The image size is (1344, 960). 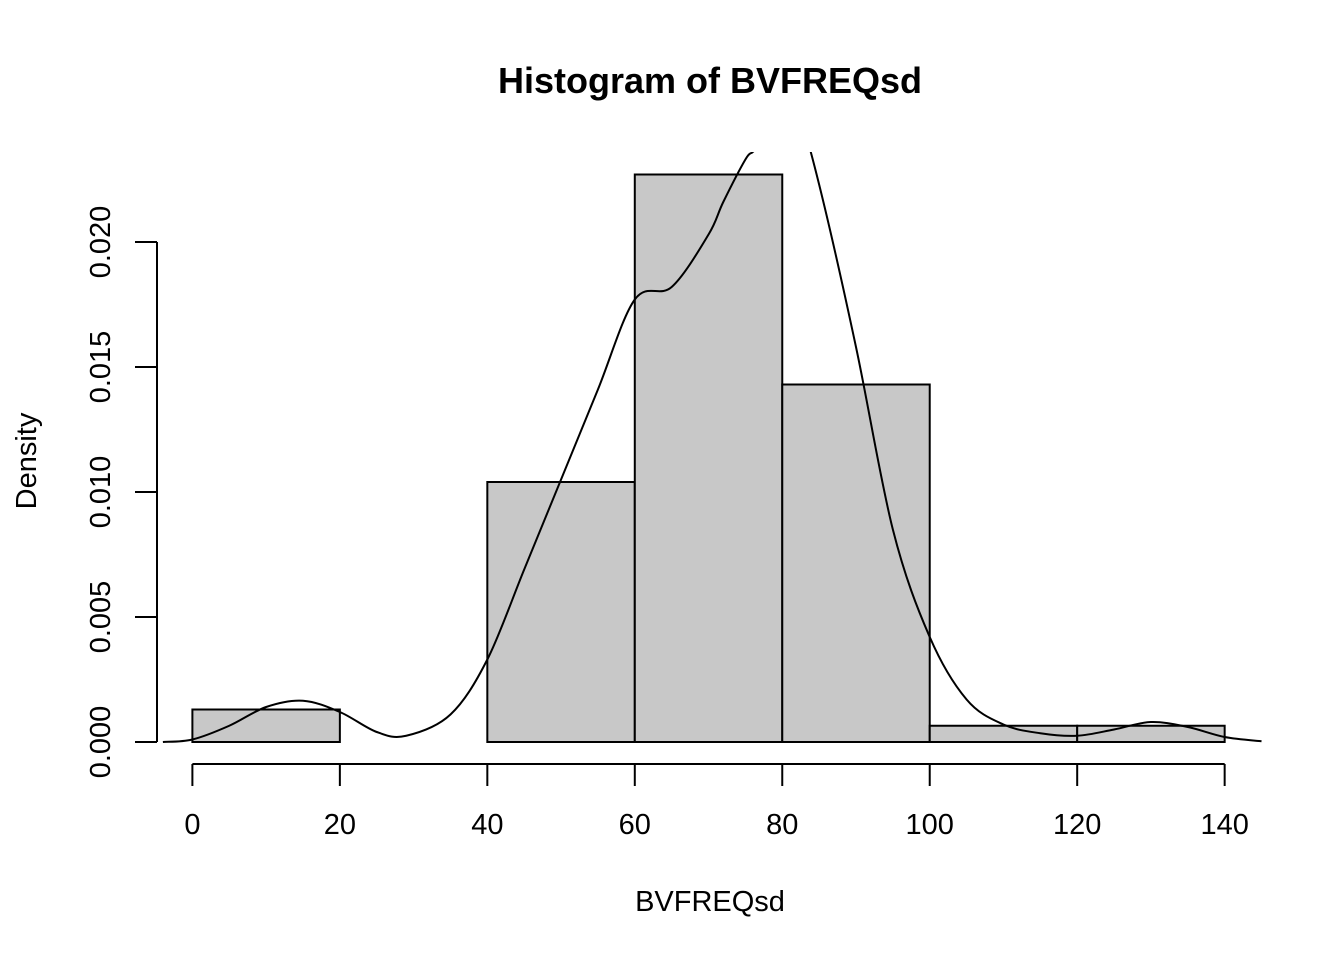 What do you see at coordinates (192, 825) in the screenshot?
I see `x-tick-label-0: 0` at bounding box center [192, 825].